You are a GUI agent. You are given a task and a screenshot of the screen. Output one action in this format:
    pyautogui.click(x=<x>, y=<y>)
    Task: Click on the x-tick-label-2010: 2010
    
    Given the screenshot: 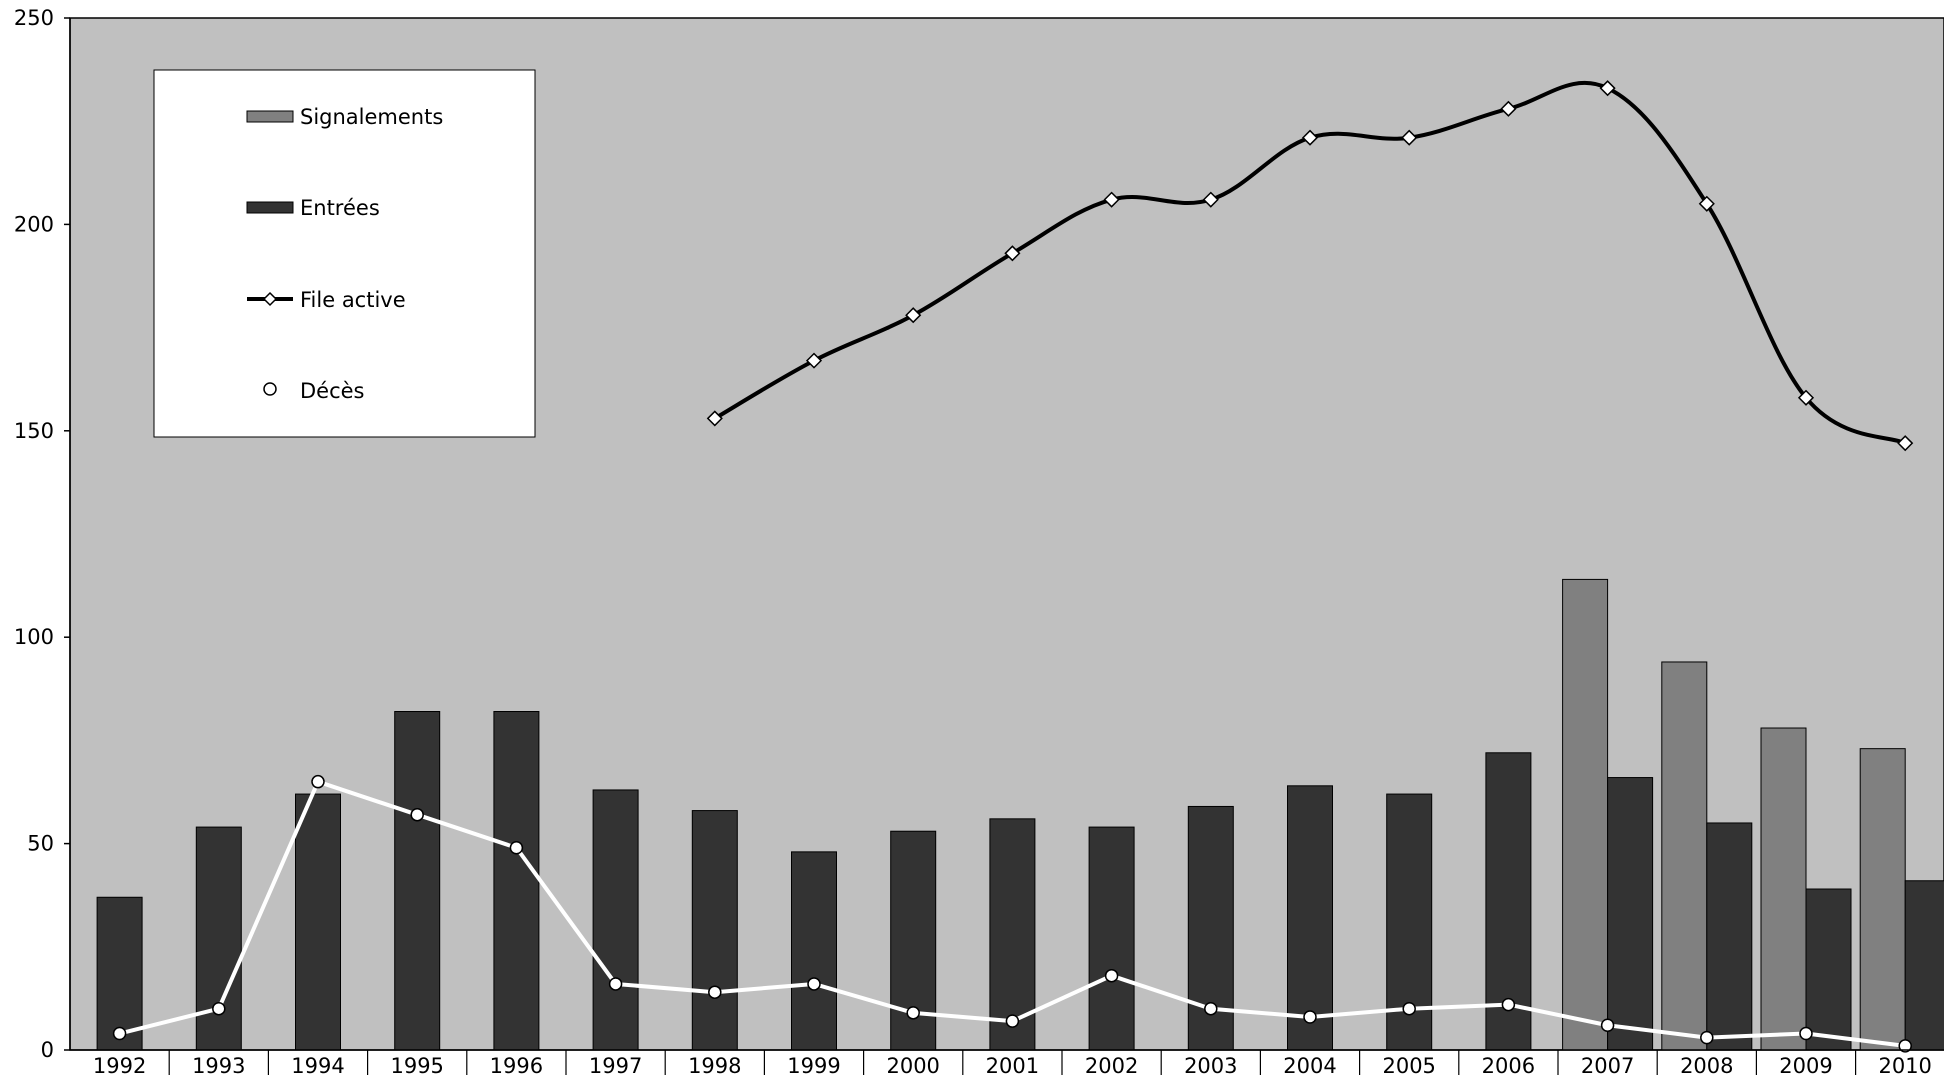 What is the action you would take?
    pyautogui.click(x=1904, y=1064)
    